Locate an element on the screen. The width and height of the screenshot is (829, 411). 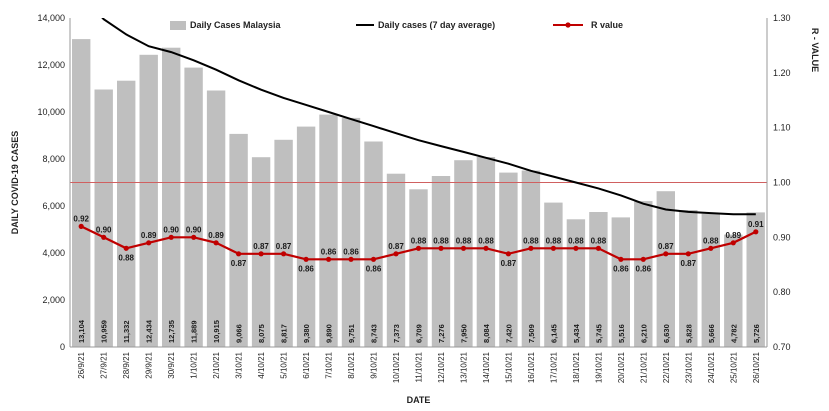
bar-value-label: 8,084 is located at coordinates (486, 333).